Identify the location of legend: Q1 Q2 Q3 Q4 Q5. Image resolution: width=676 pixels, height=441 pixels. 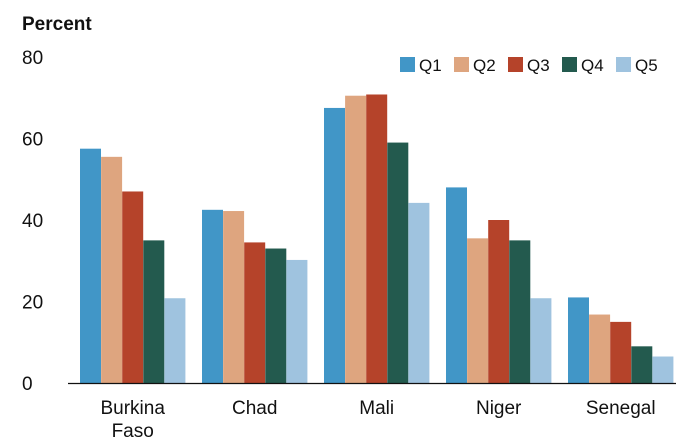
(529, 65).